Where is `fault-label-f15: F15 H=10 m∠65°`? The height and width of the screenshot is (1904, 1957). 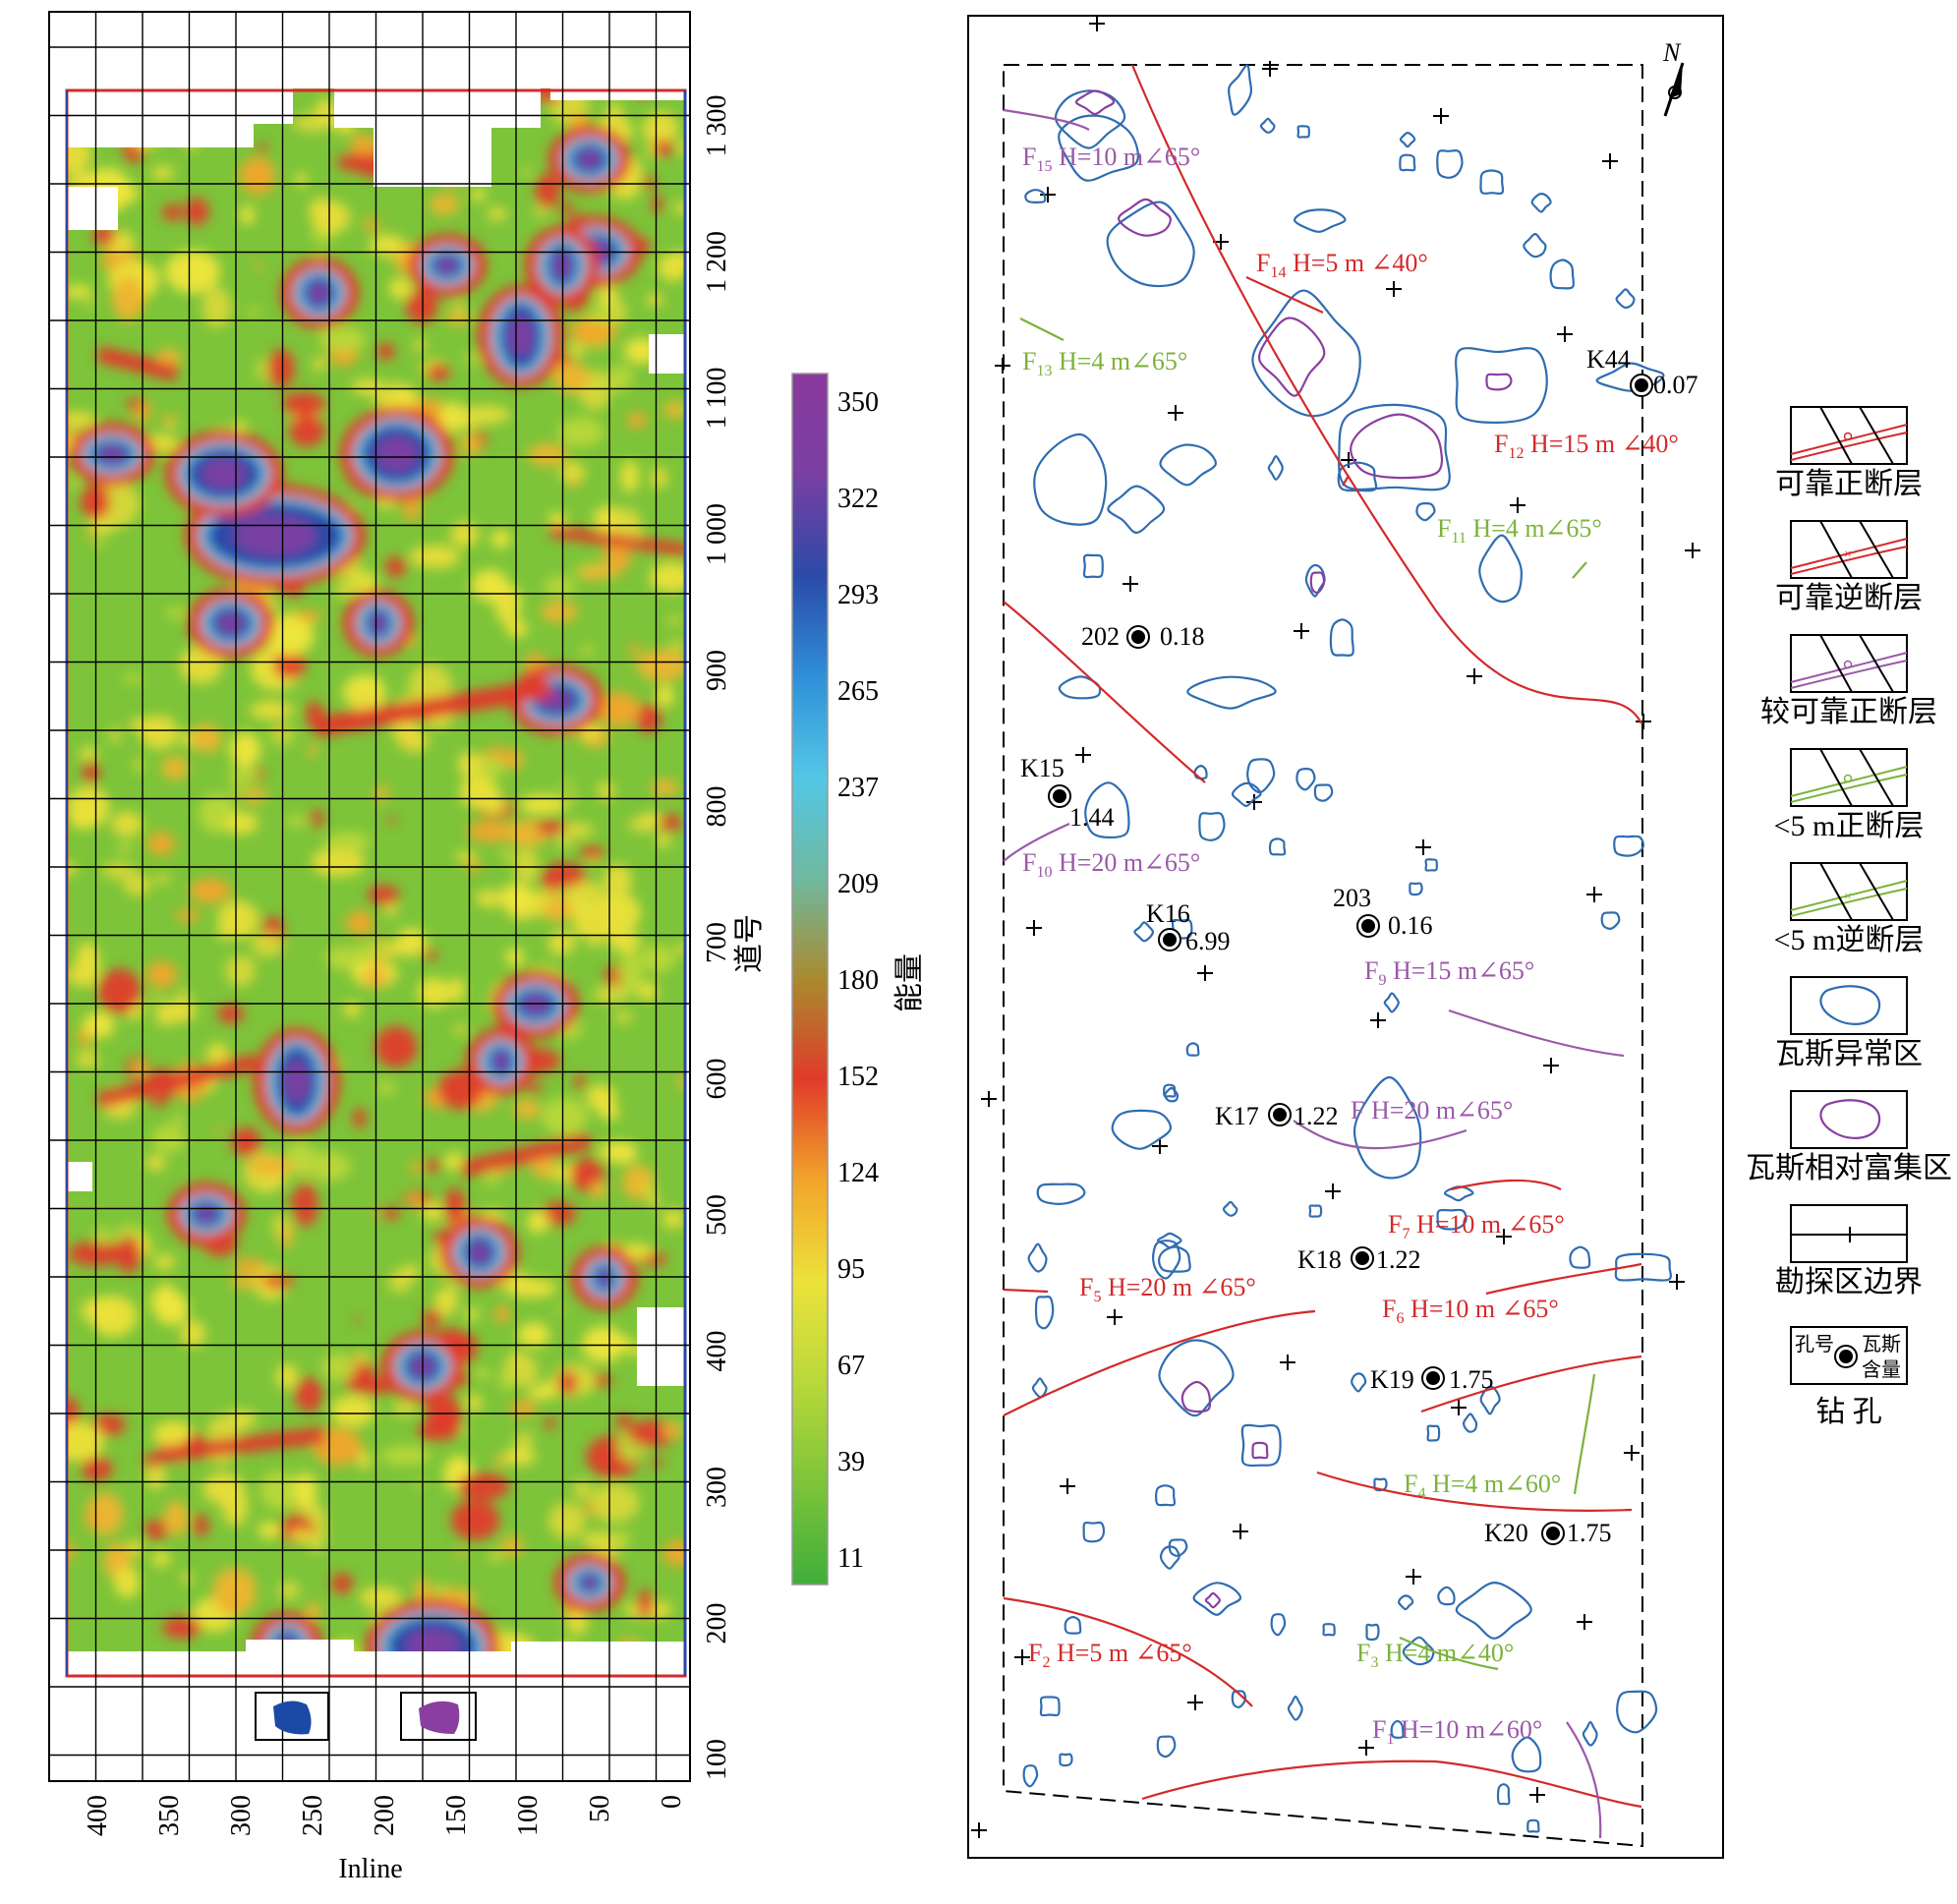 fault-label-f15: F15 H=10 m∠65° is located at coordinates (1111, 159).